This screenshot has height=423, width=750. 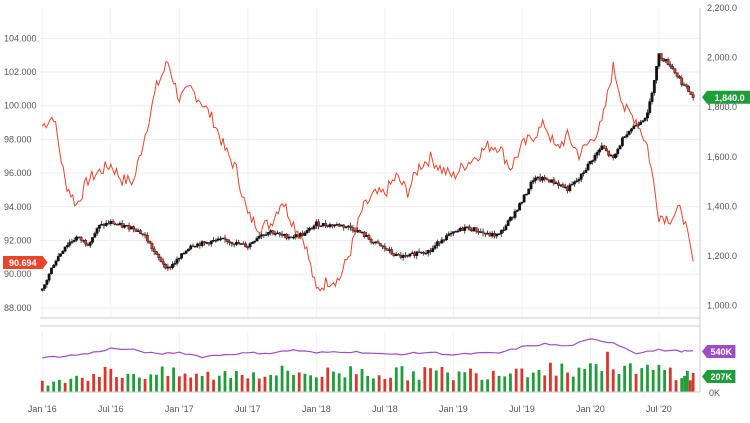 What do you see at coordinates (719, 376) in the screenshot?
I see `volume-last-badge: 207K` at bounding box center [719, 376].